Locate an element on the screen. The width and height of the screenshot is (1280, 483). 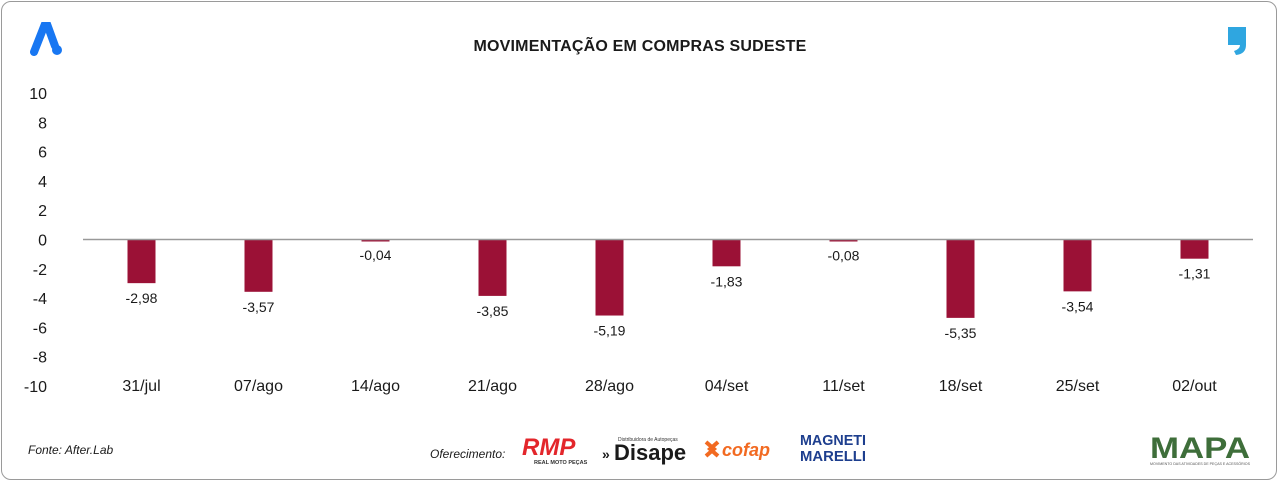
x-tick-label: 07/ago is located at coordinates (258, 386).